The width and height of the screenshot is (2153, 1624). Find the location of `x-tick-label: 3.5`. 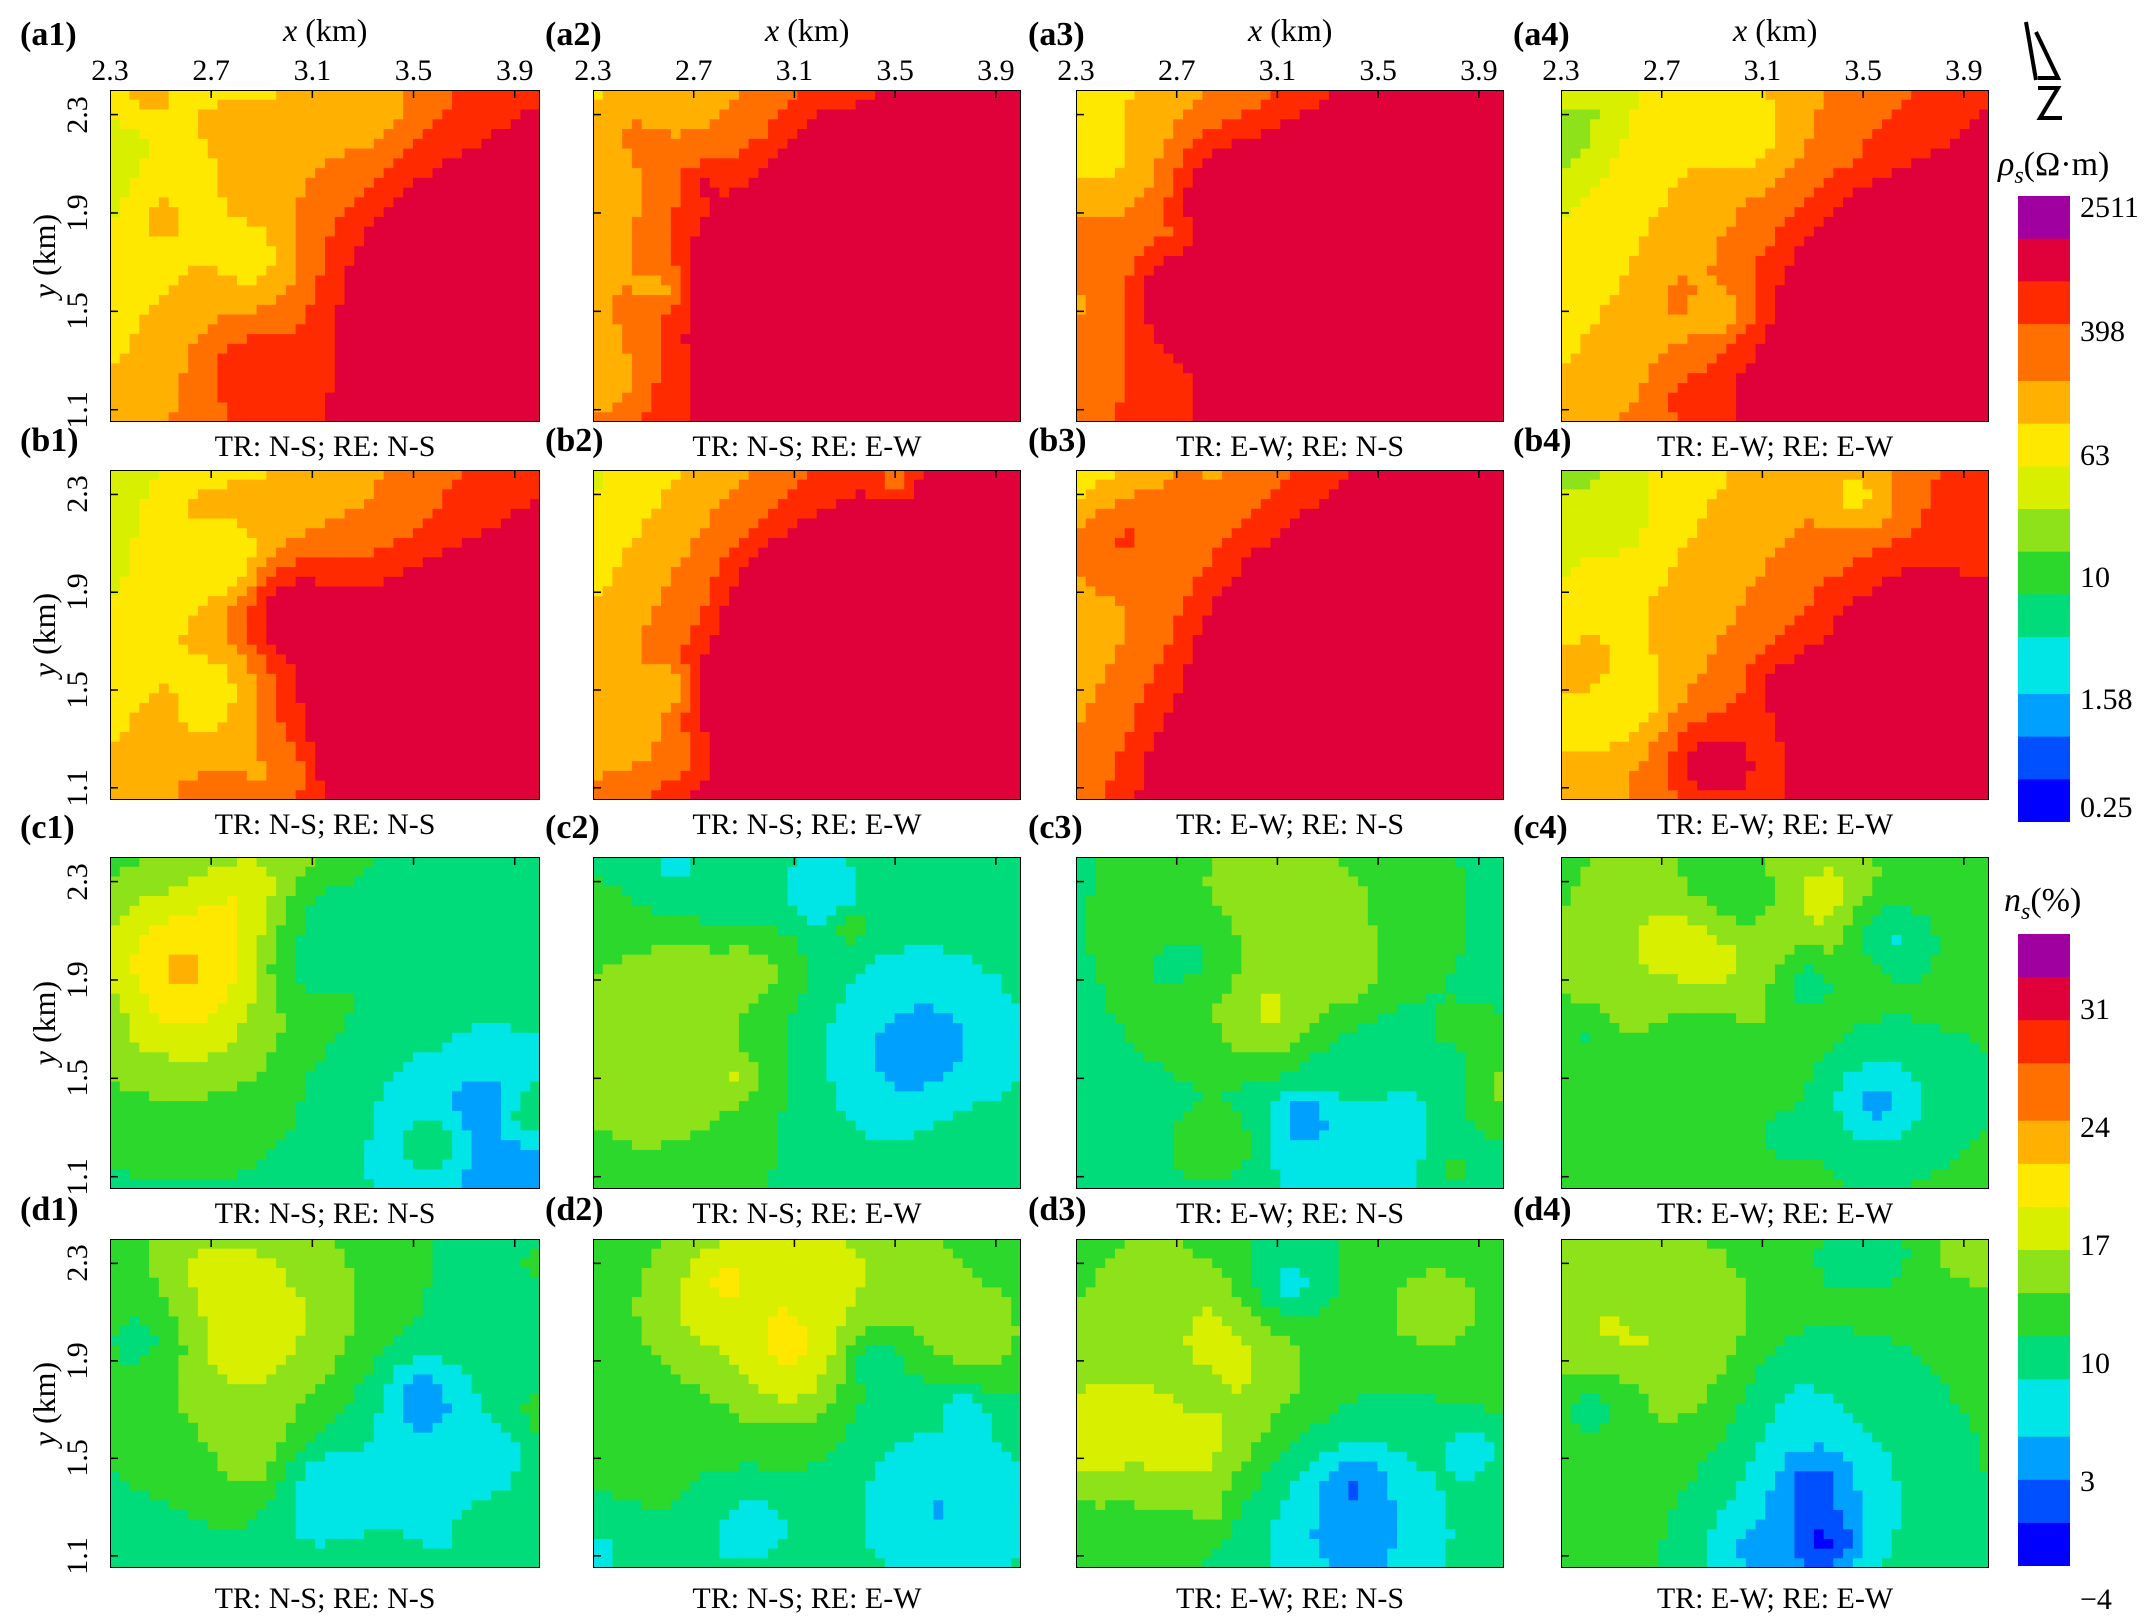

x-tick-label: 3.5 is located at coordinates (895, 71).